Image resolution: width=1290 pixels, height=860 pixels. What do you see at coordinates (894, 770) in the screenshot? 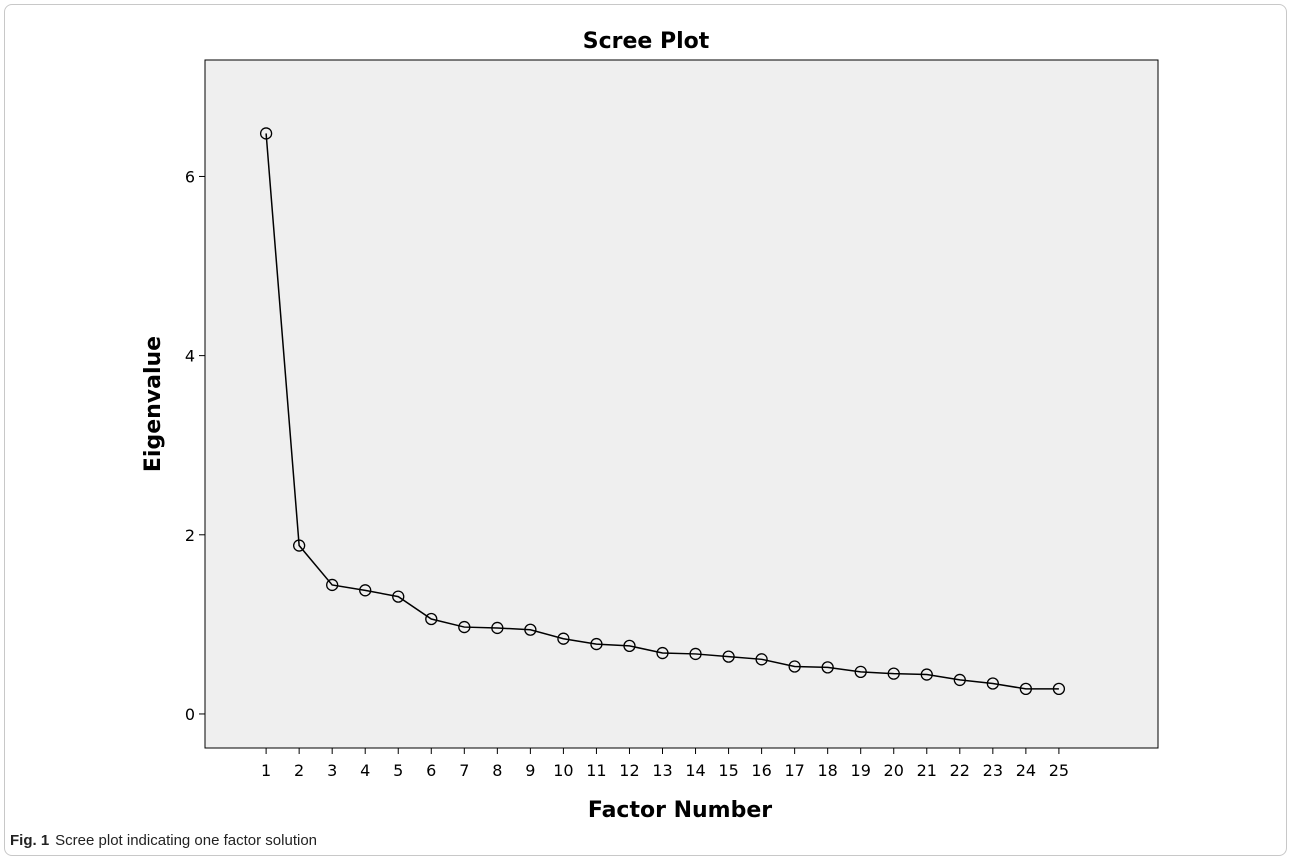
I see `x-tick-label: 20` at bounding box center [894, 770].